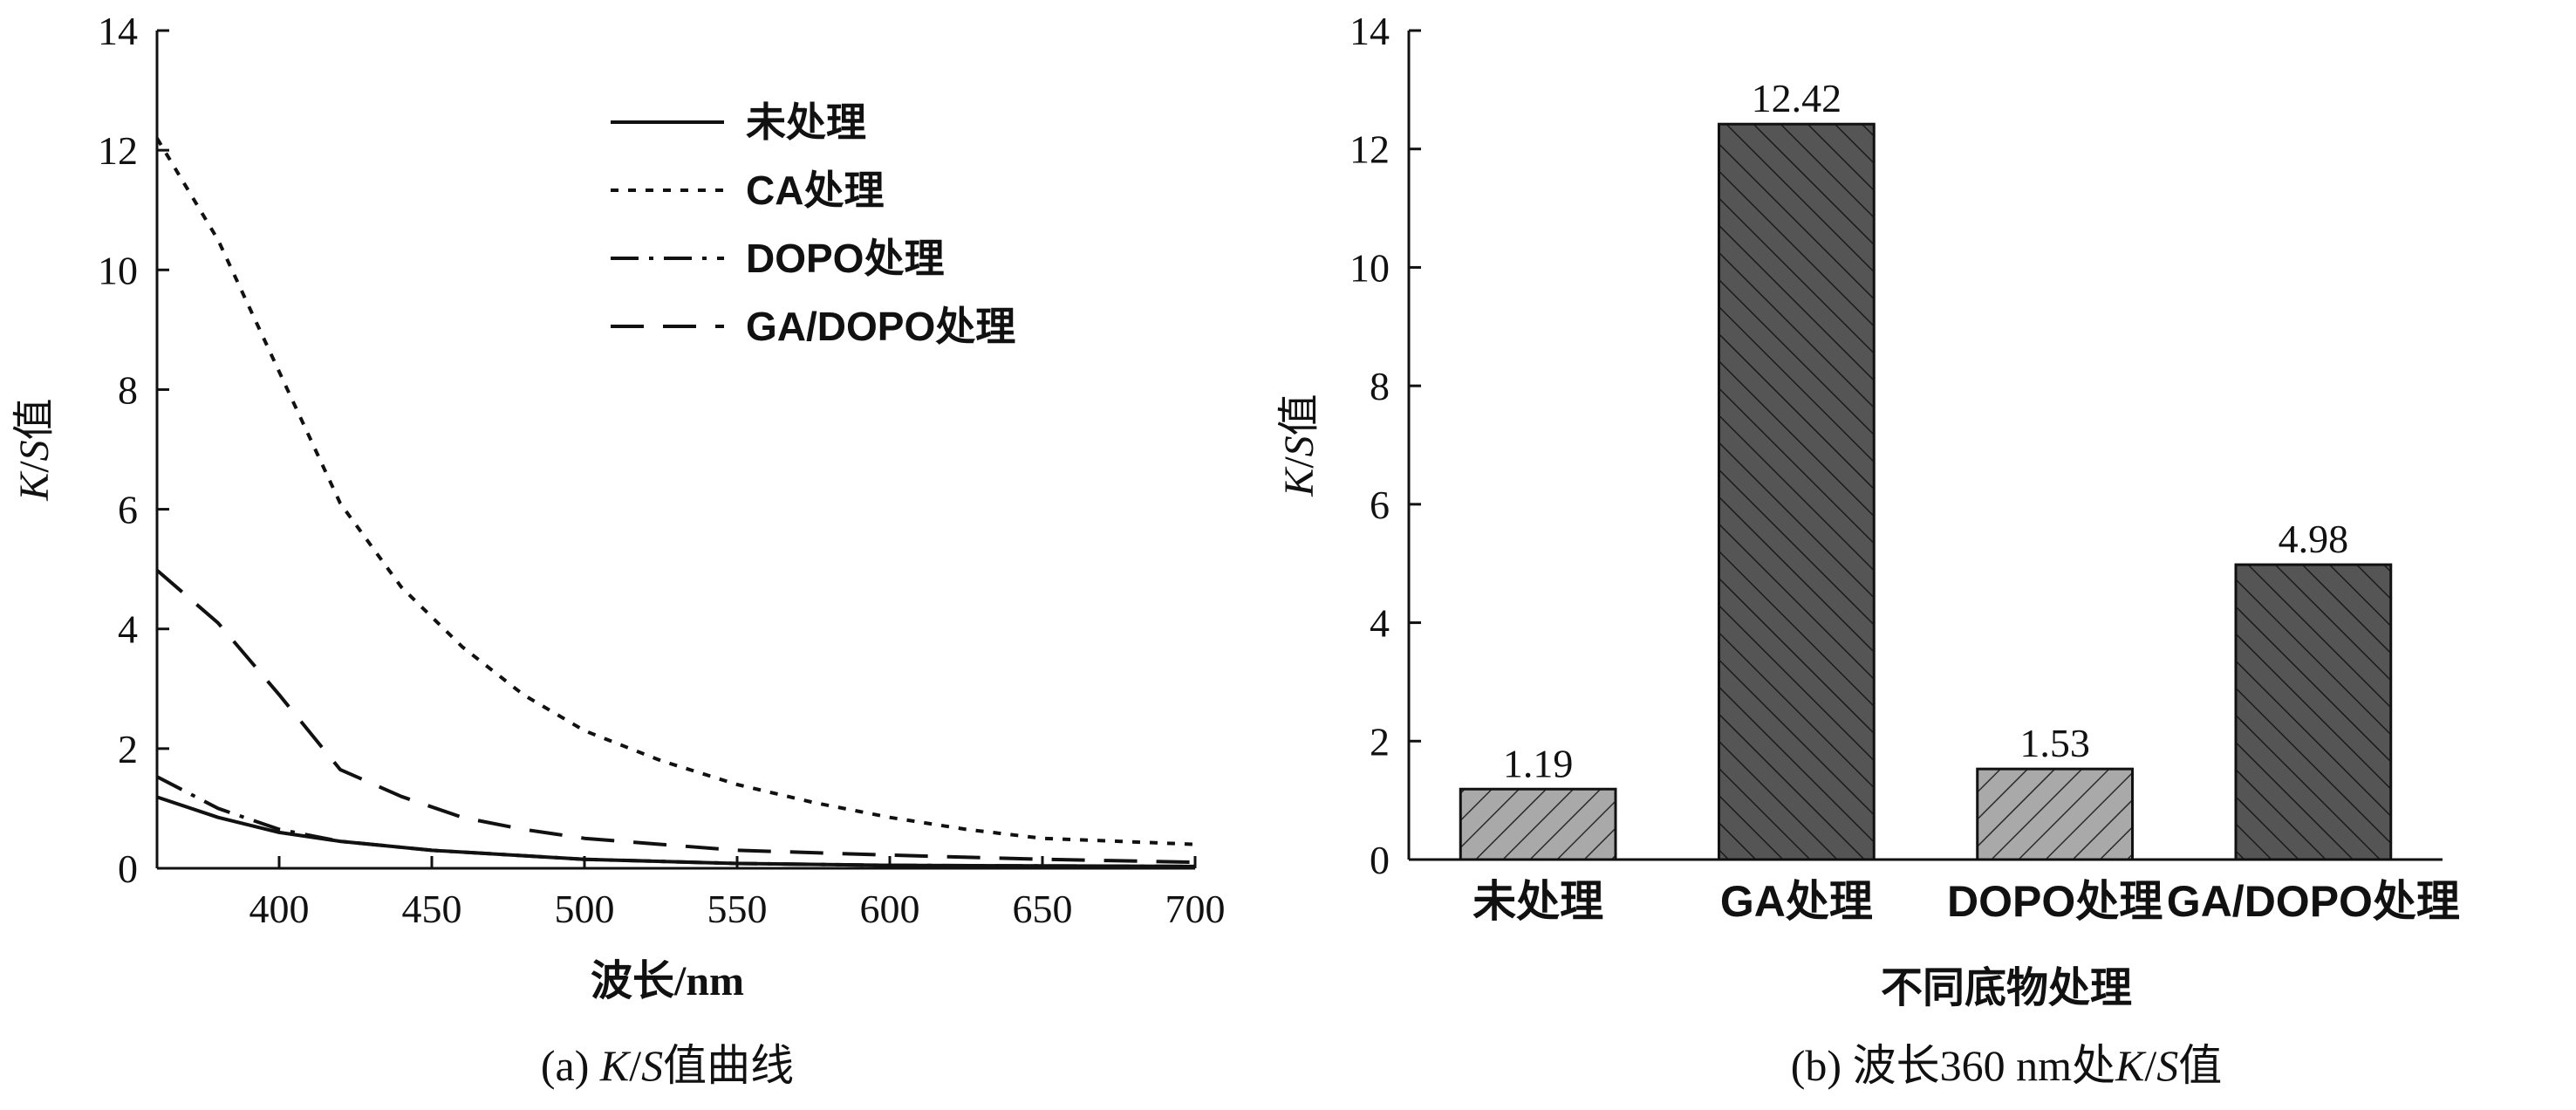  I want to click on line-x-tick-label: 700, so click(1195, 909).